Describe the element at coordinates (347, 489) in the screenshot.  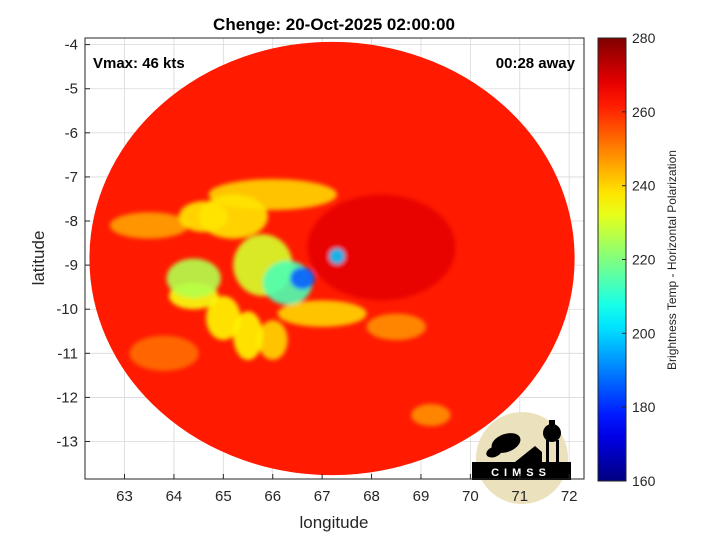
I see `x-ticks: 63 64 65 66 67 68 69 70 71 72` at that location.